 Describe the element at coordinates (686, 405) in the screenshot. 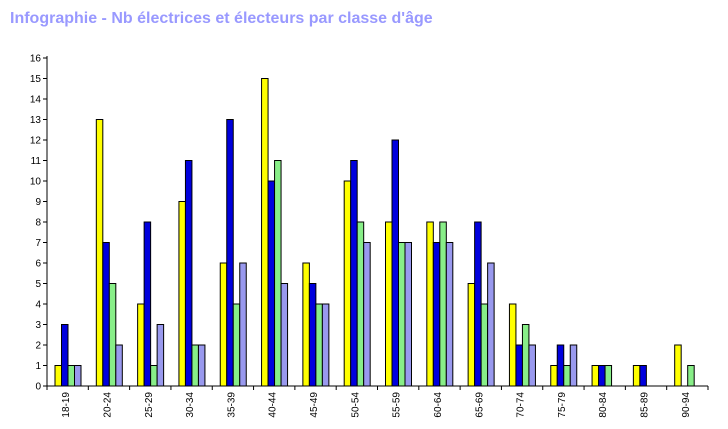

I see `x-tick-label: 90-94` at that location.